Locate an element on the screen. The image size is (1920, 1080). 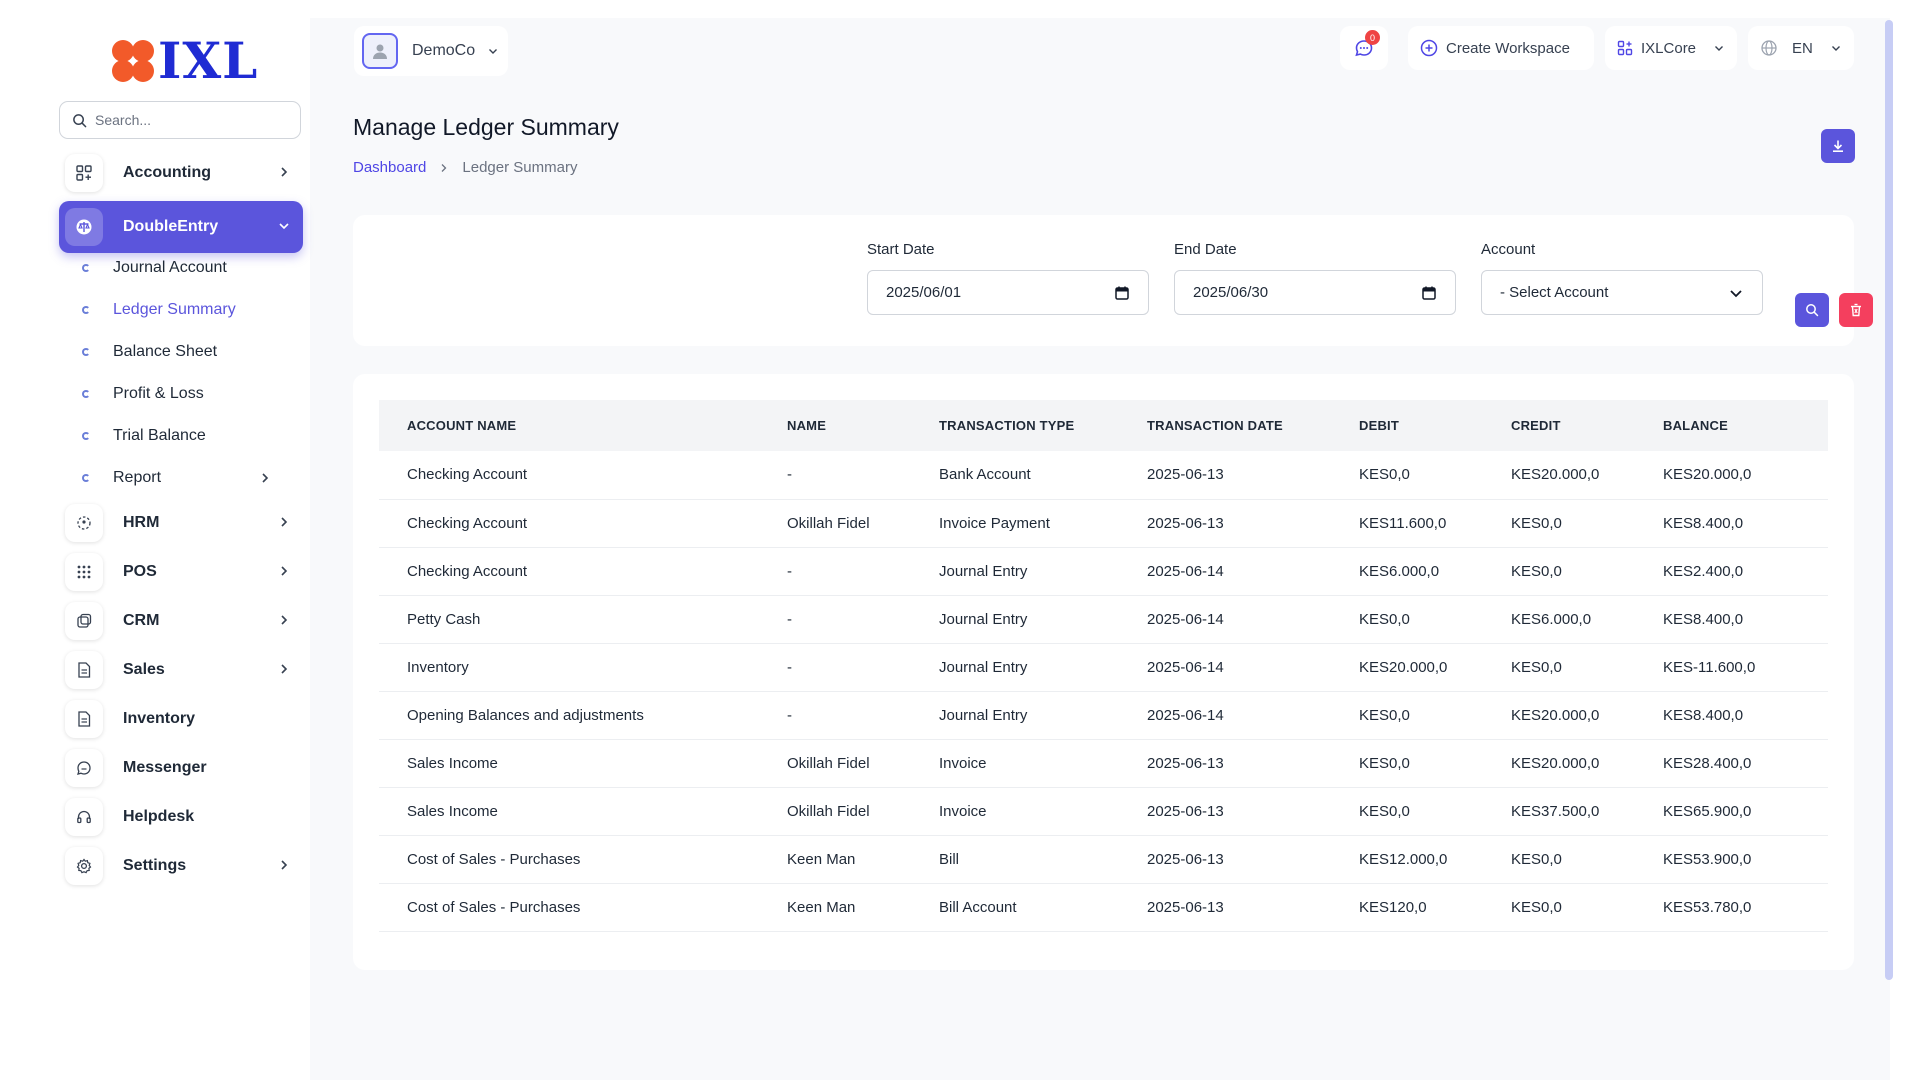
sidebar-item-accounting: Accounting is located at coordinates (181, 173).